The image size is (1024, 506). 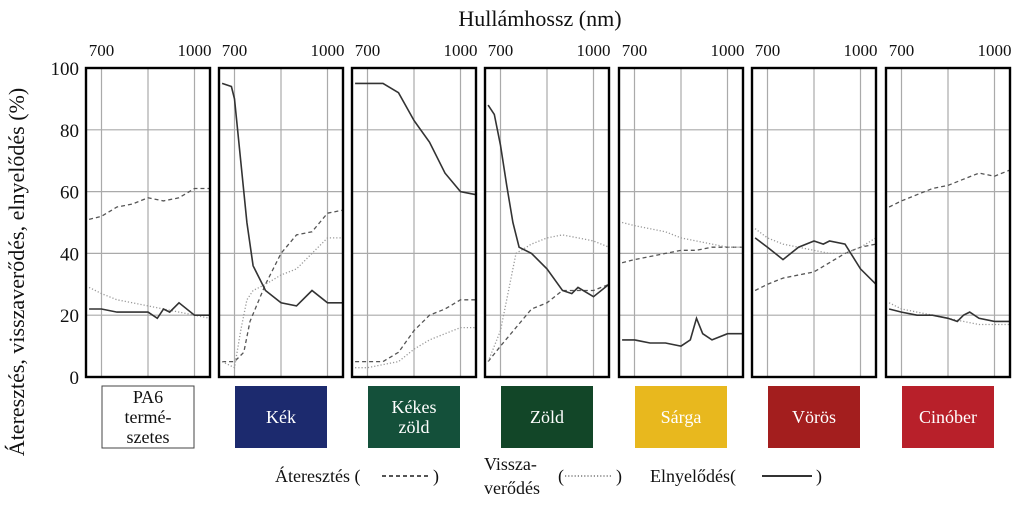 I want to click on swatch-7: Cinóber, so click(x=948, y=417).